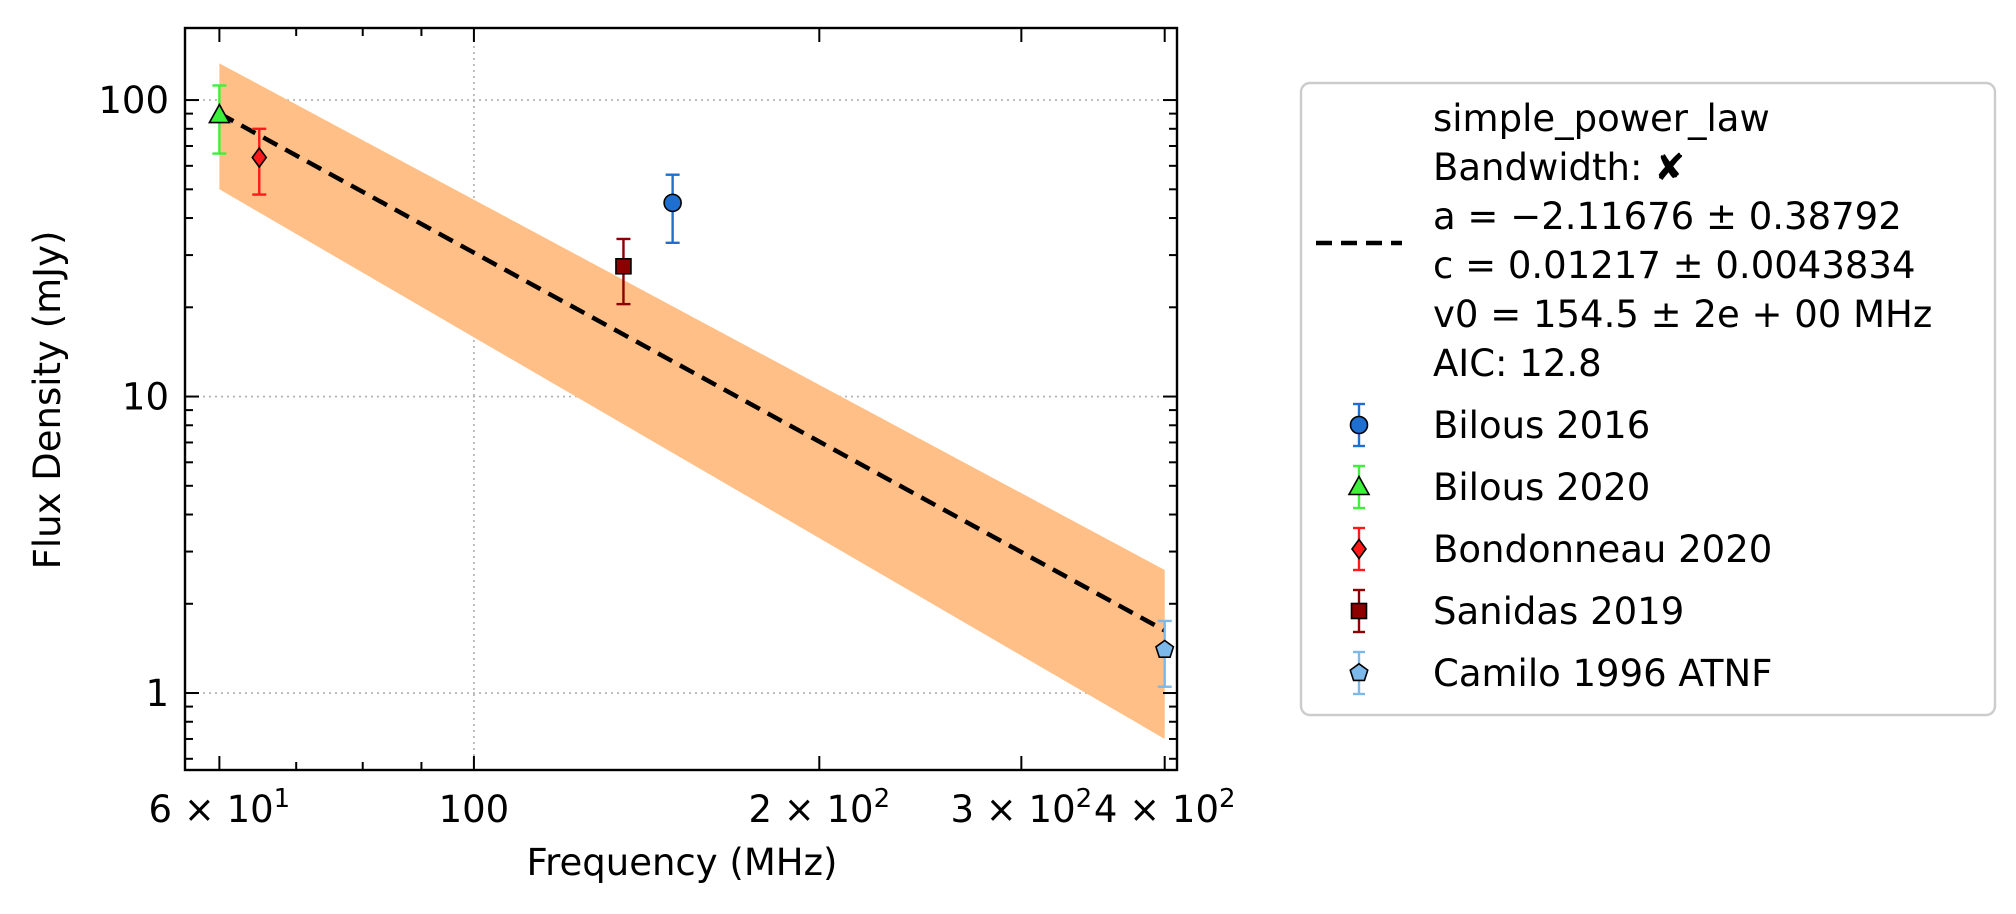 The width and height of the screenshot is (2016, 914). I want to click on legend-fit-line-6: AIC: 12.8, so click(1517, 363).